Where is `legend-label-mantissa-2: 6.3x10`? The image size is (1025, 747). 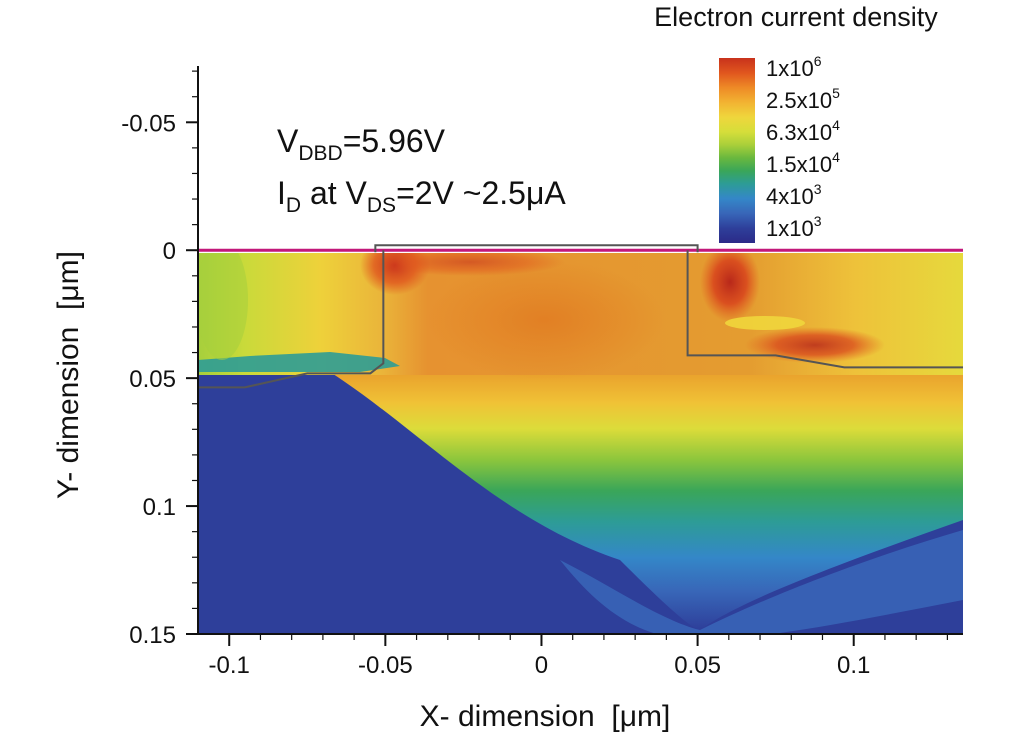
legend-label-mantissa-2: 6.3x10 is located at coordinates (799, 132).